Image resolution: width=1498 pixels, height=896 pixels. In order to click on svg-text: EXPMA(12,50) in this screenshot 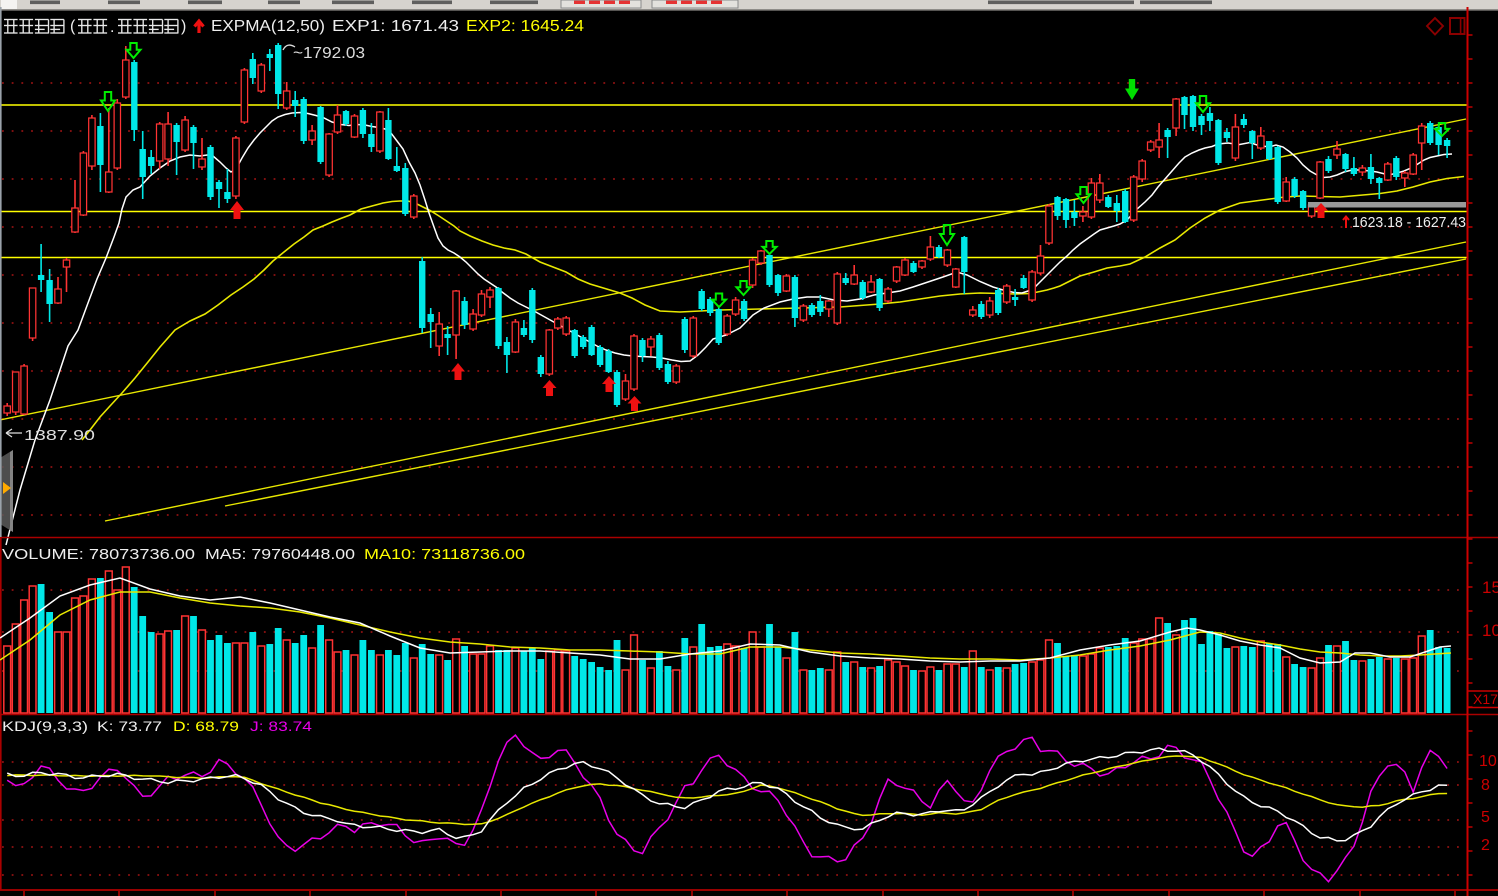, I will do `click(268, 26)`.